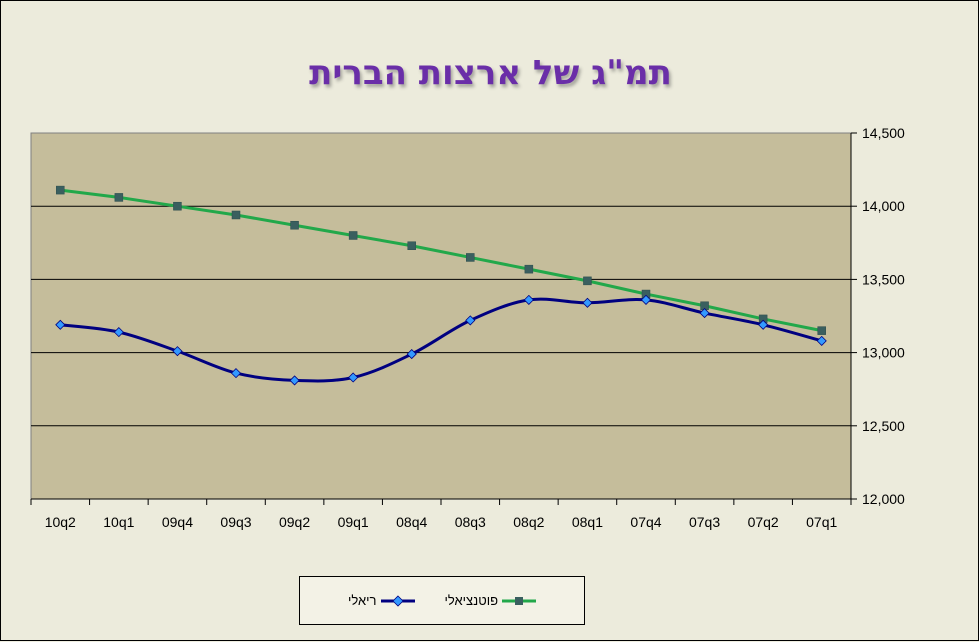  Describe the element at coordinates (470, 522) in the screenshot. I see `x-tick-label: 08q3` at that location.